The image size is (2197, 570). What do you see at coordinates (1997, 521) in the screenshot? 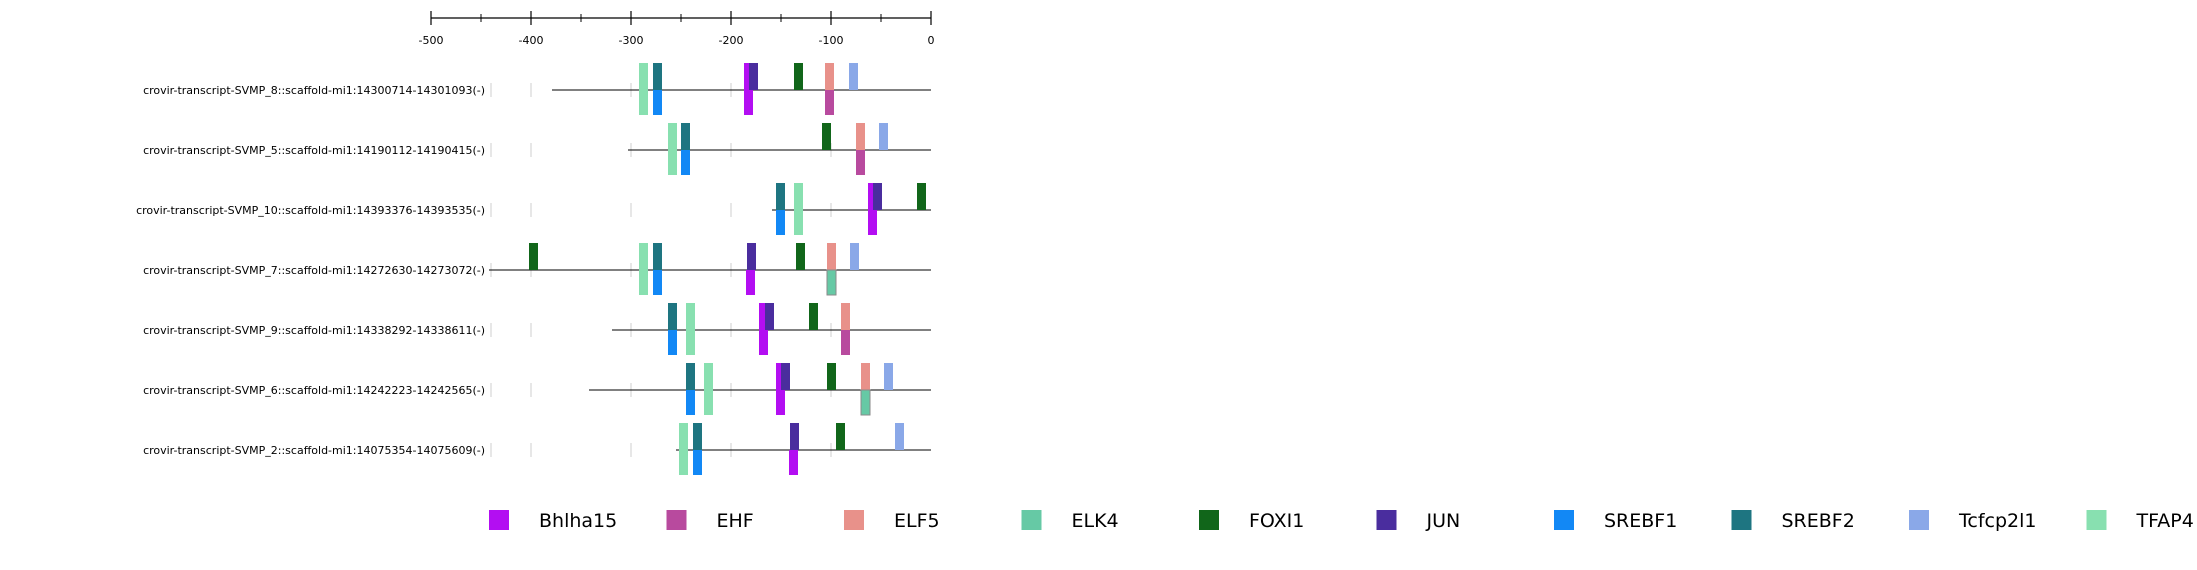
I see `legend-label-tcfcp2l1: Tcfcp2l1` at bounding box center [1997, 521].